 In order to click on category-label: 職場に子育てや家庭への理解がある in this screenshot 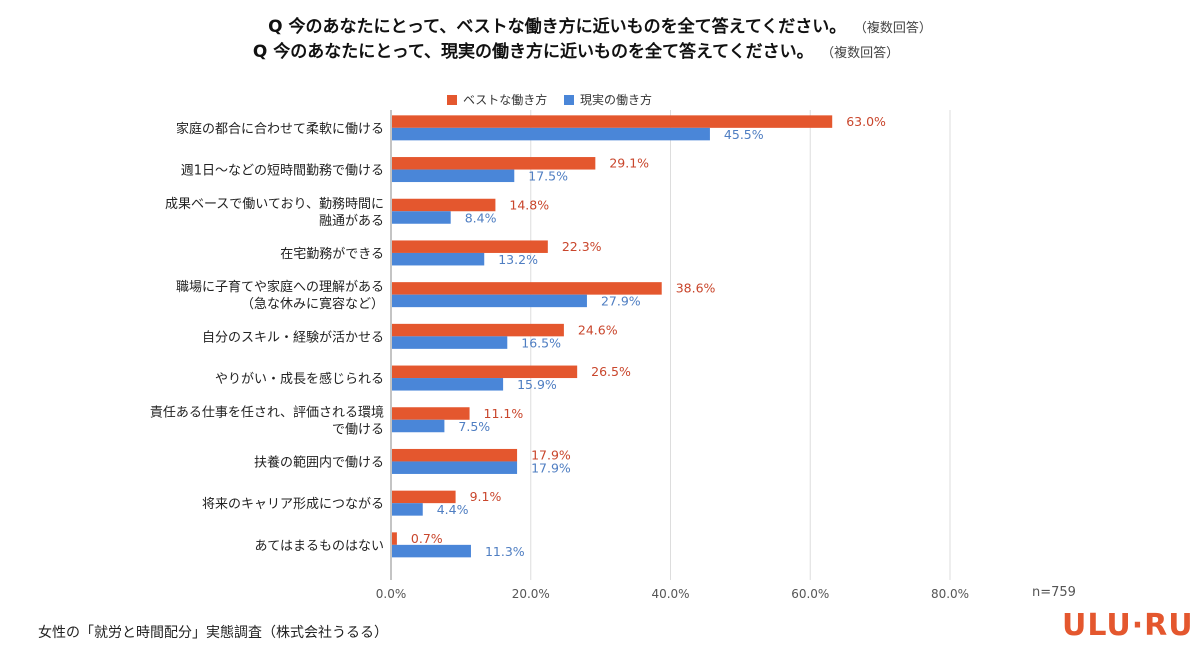, I will do `click(280, 287)`.